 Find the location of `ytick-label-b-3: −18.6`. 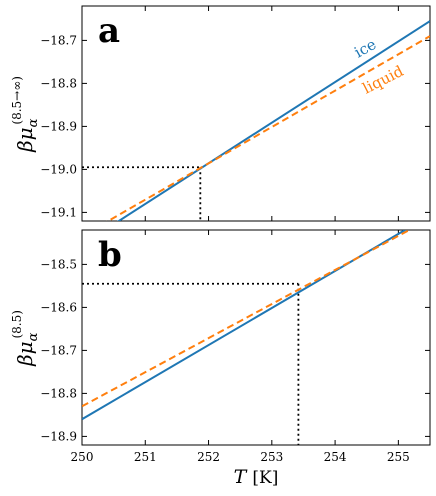

ytick-label-b-3: −18.6 is located at coordinates (58, 307).